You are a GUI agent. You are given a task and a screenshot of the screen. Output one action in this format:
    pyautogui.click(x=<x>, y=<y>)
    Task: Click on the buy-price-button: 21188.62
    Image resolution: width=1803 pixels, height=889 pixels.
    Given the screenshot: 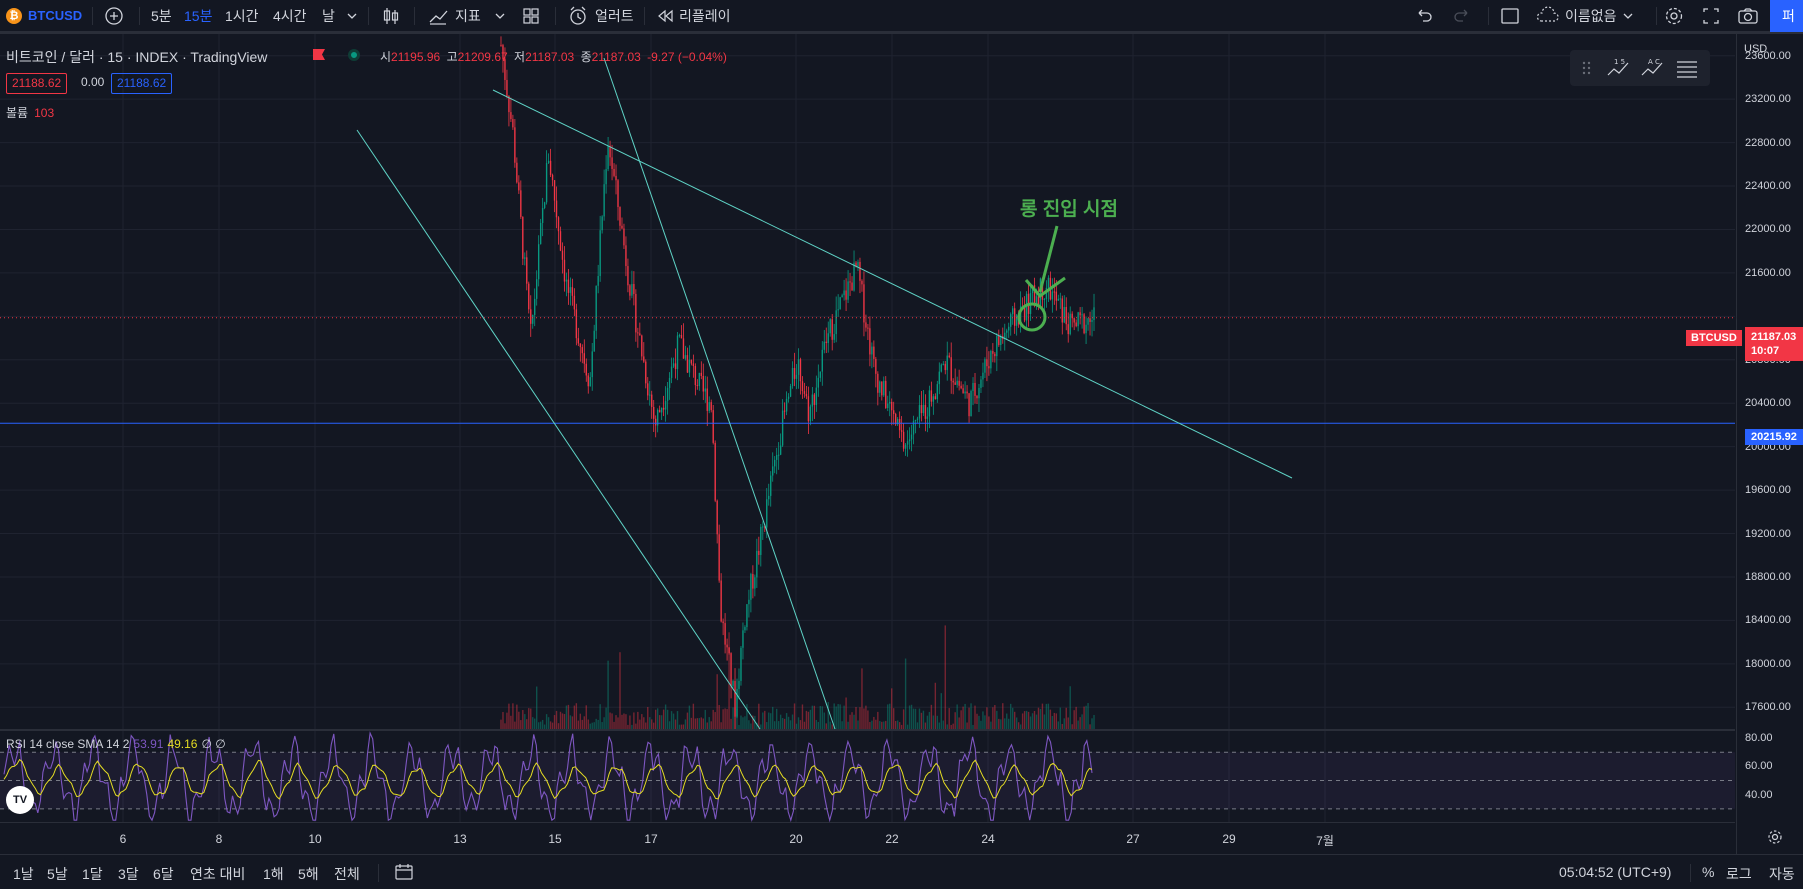 What is the action you would take?
    pyautogui.click(x=142, y=83)
    